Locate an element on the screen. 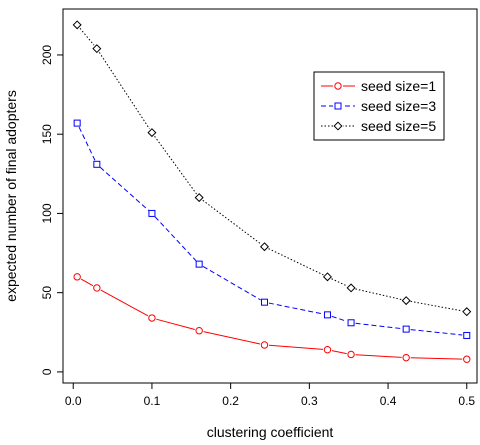  y-tick-label: 50 is located at coordinates (47, 293).